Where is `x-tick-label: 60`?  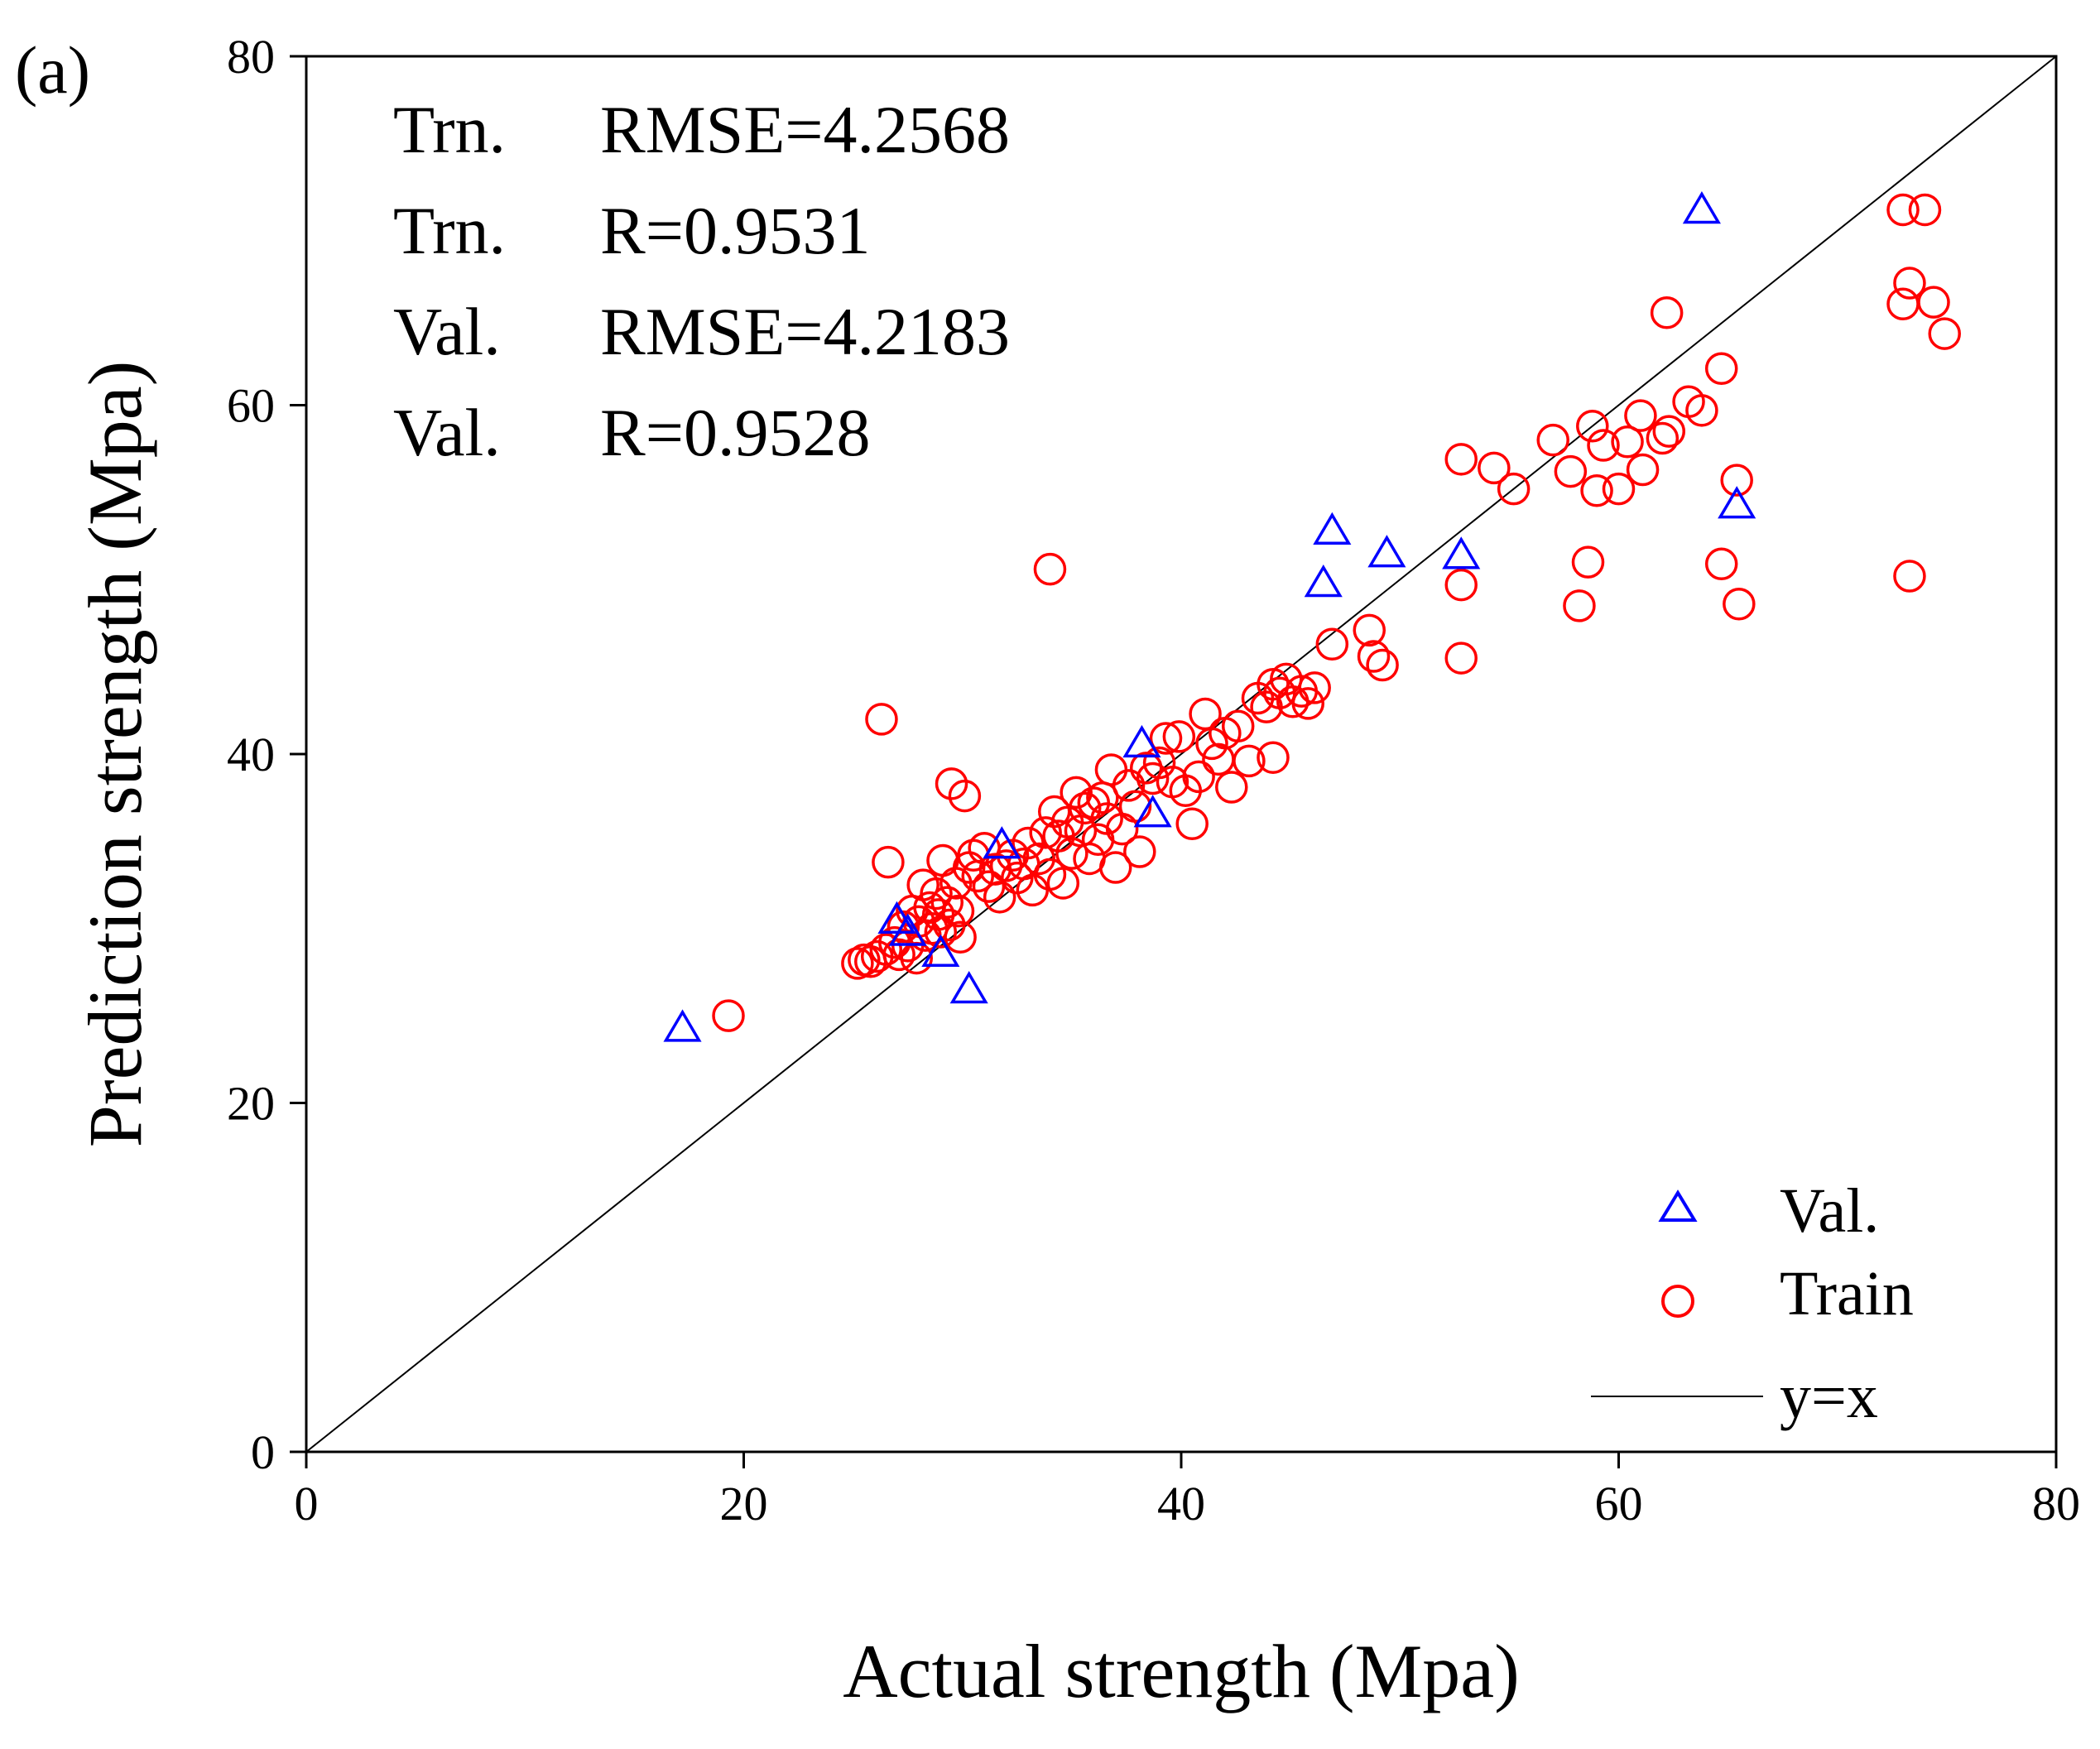
x-tick-label: 60 is located at coordinates (1619, 1504).